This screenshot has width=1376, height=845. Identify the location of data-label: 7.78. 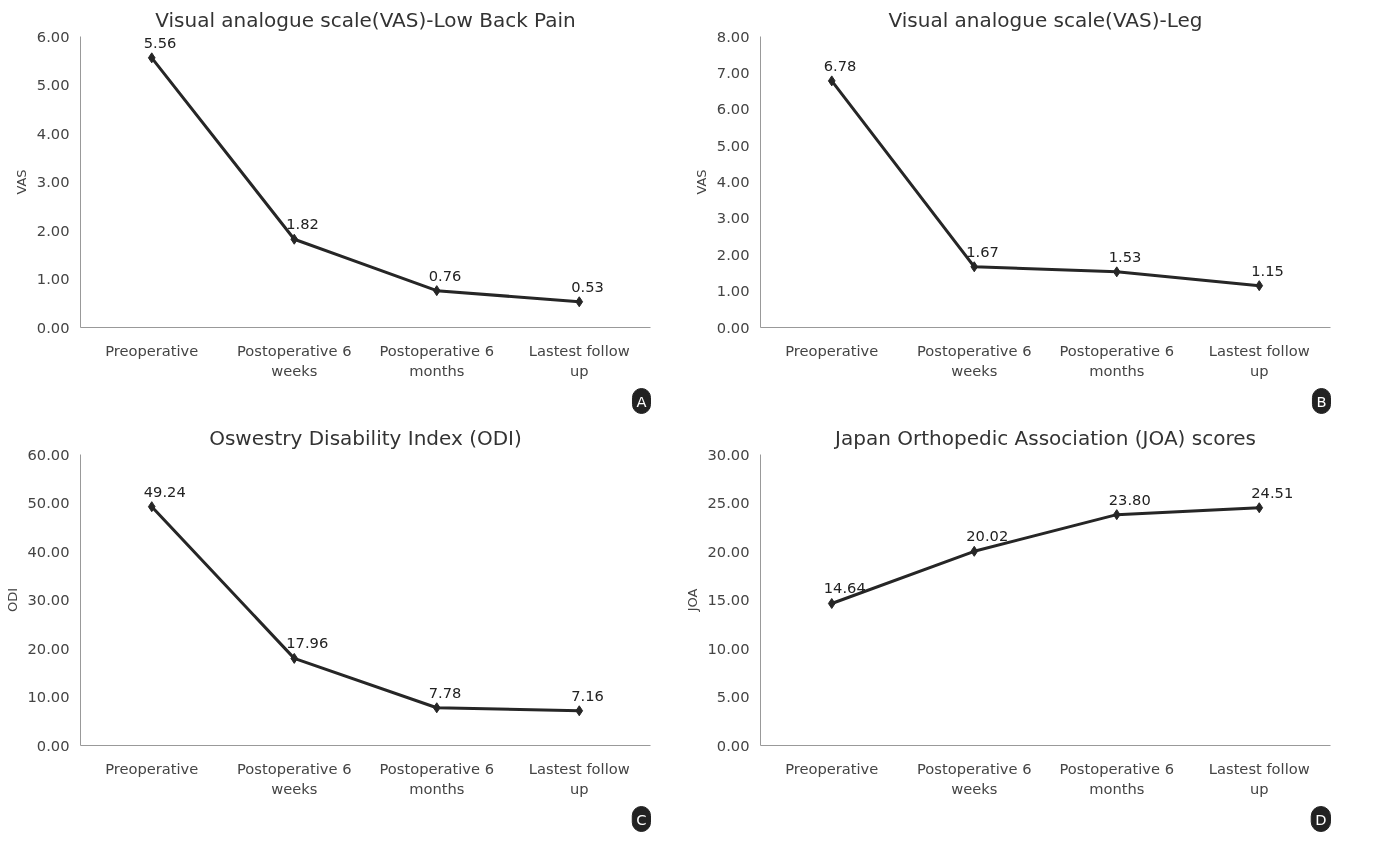
(445, 692).